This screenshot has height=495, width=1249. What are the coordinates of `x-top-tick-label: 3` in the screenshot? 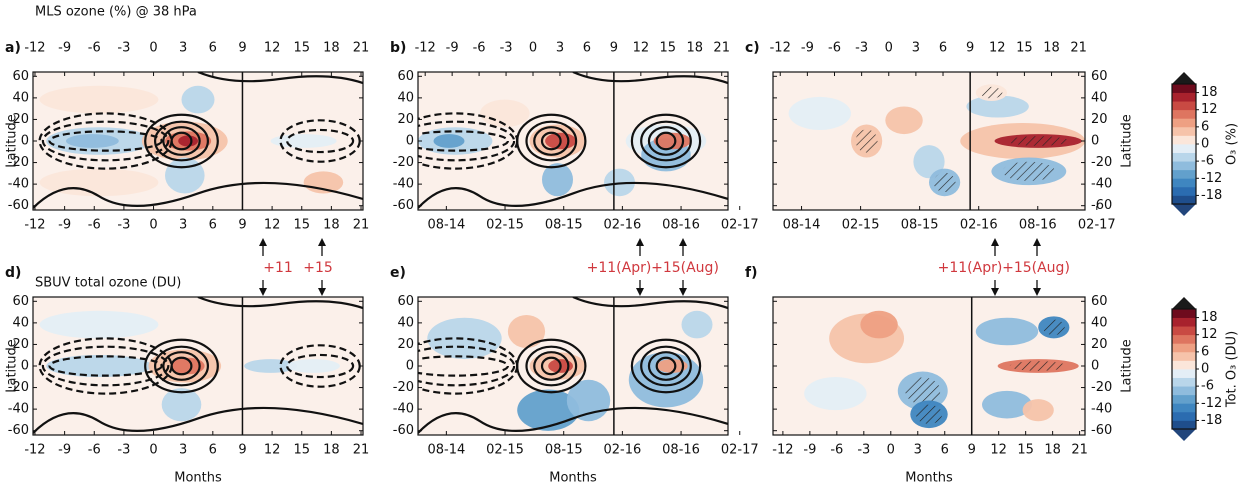 It's located at (560, 48).